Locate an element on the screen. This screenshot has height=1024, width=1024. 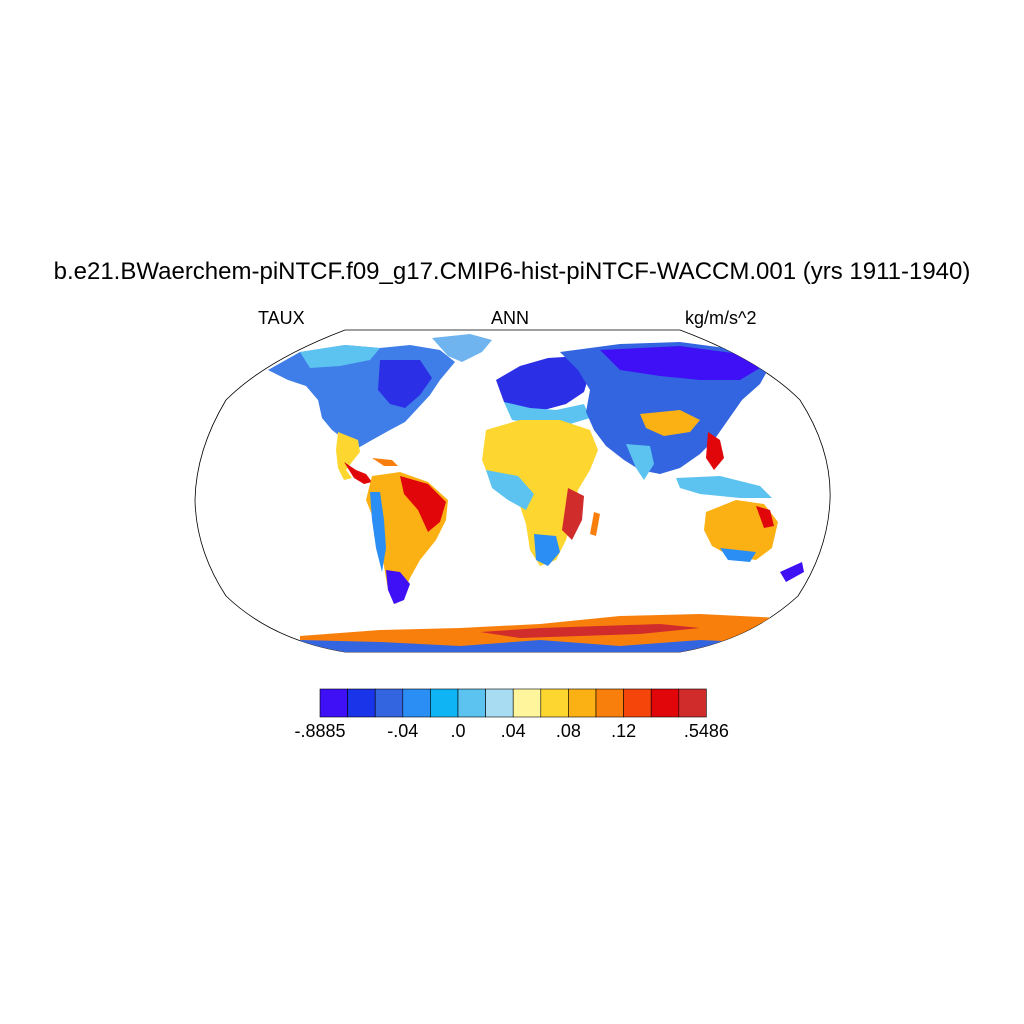
colorbar is located at coordinates (513, 703).